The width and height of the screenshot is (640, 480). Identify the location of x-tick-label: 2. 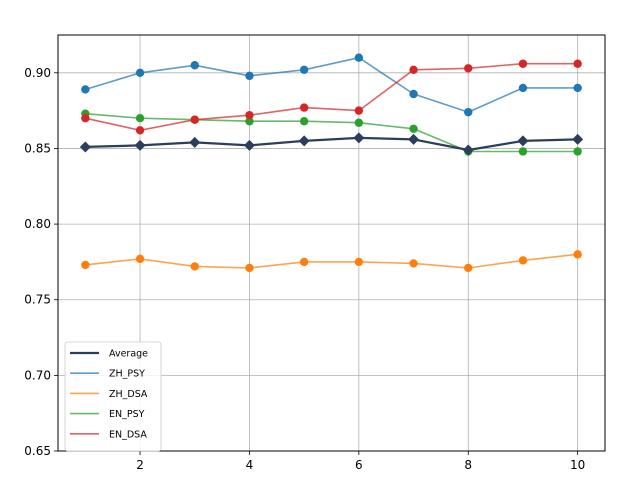
(140, 465).